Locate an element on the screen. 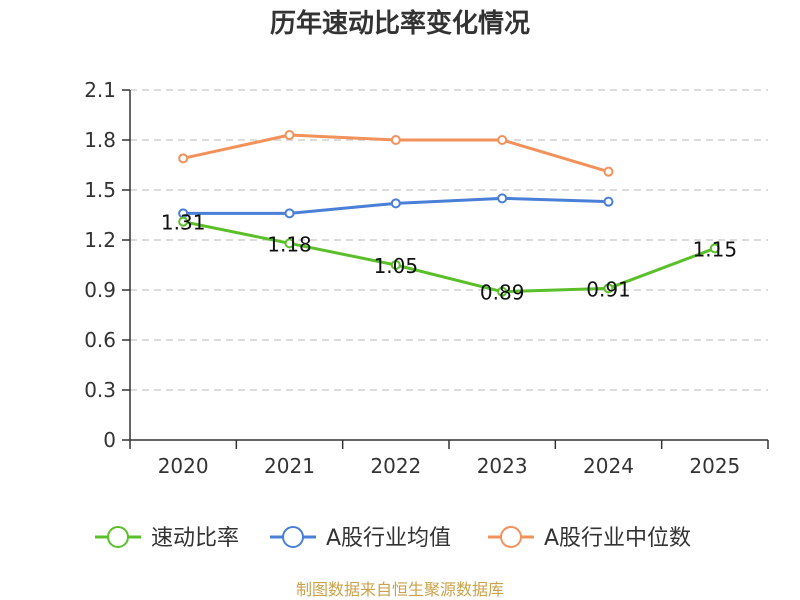 This screenshot has width=800, height=600. x-tick-label: 2023 is located at coordinates (502, 466).